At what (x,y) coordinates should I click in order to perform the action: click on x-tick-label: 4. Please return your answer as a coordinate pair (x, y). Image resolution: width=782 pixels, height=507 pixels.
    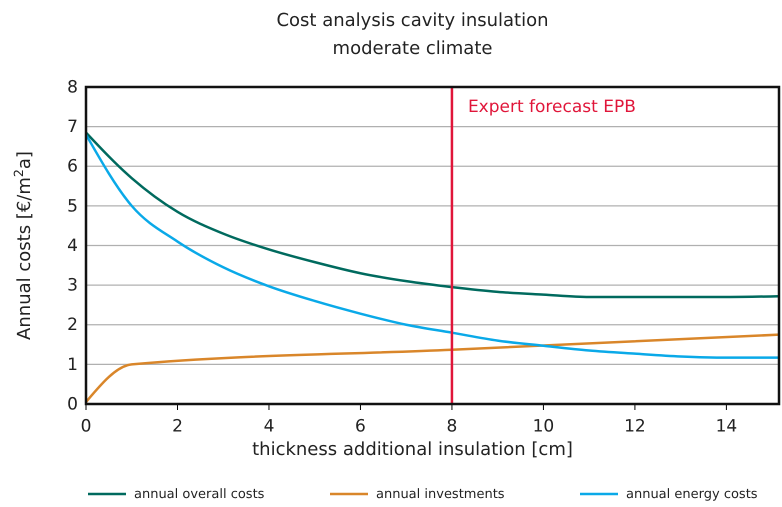
    Looking at the image, I should click on (269, 426).